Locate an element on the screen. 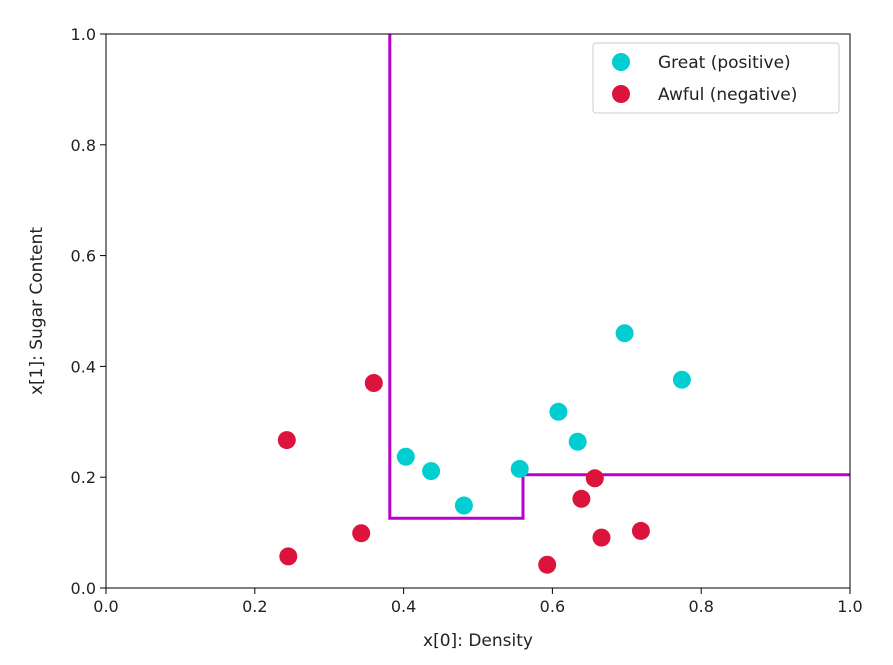 The image size is (893, 665). legend: Great (positive) Awful (negative) is located at coordinates (716, 78).